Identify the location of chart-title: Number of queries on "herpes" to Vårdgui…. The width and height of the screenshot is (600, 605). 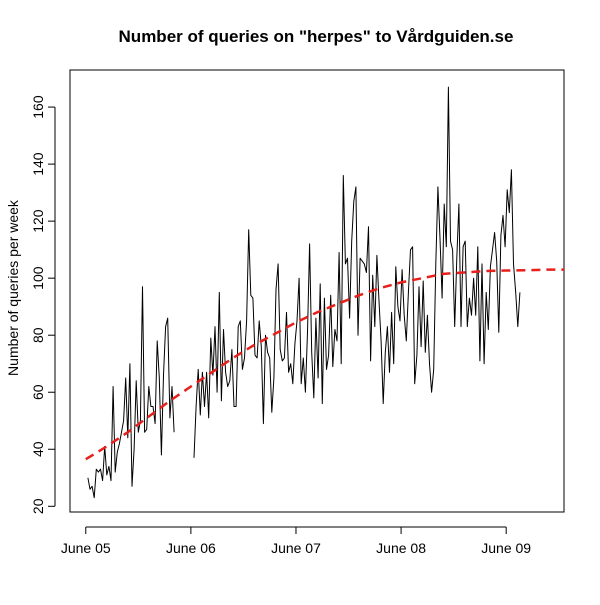
(316, 36).